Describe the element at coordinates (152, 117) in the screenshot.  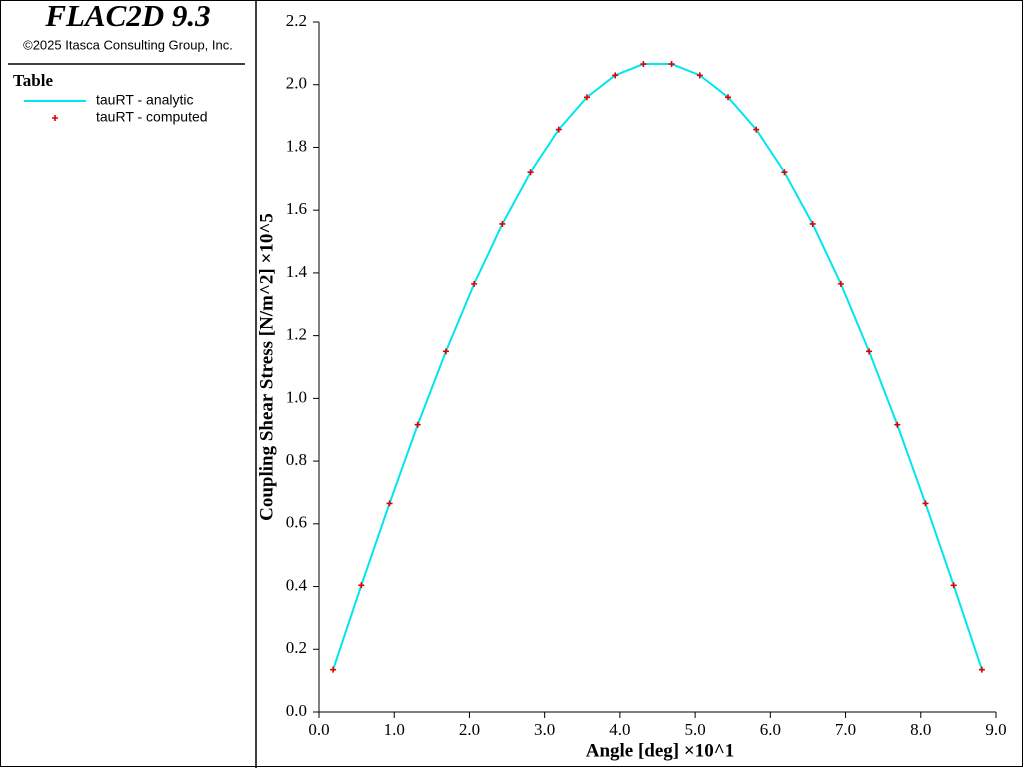
I see `legend-label: tauRT - computed` at that location.